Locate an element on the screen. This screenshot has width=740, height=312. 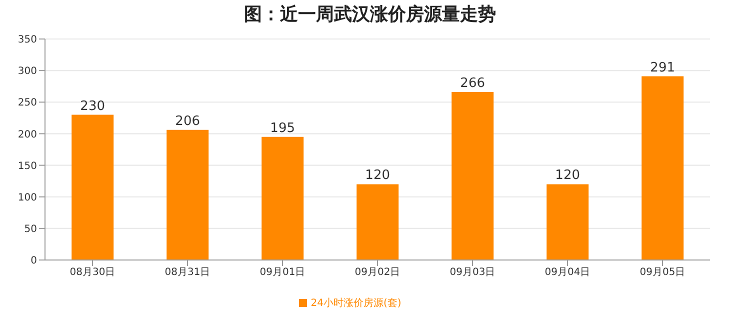
y-tick-label: 250 is located at coordinates (27, 103).